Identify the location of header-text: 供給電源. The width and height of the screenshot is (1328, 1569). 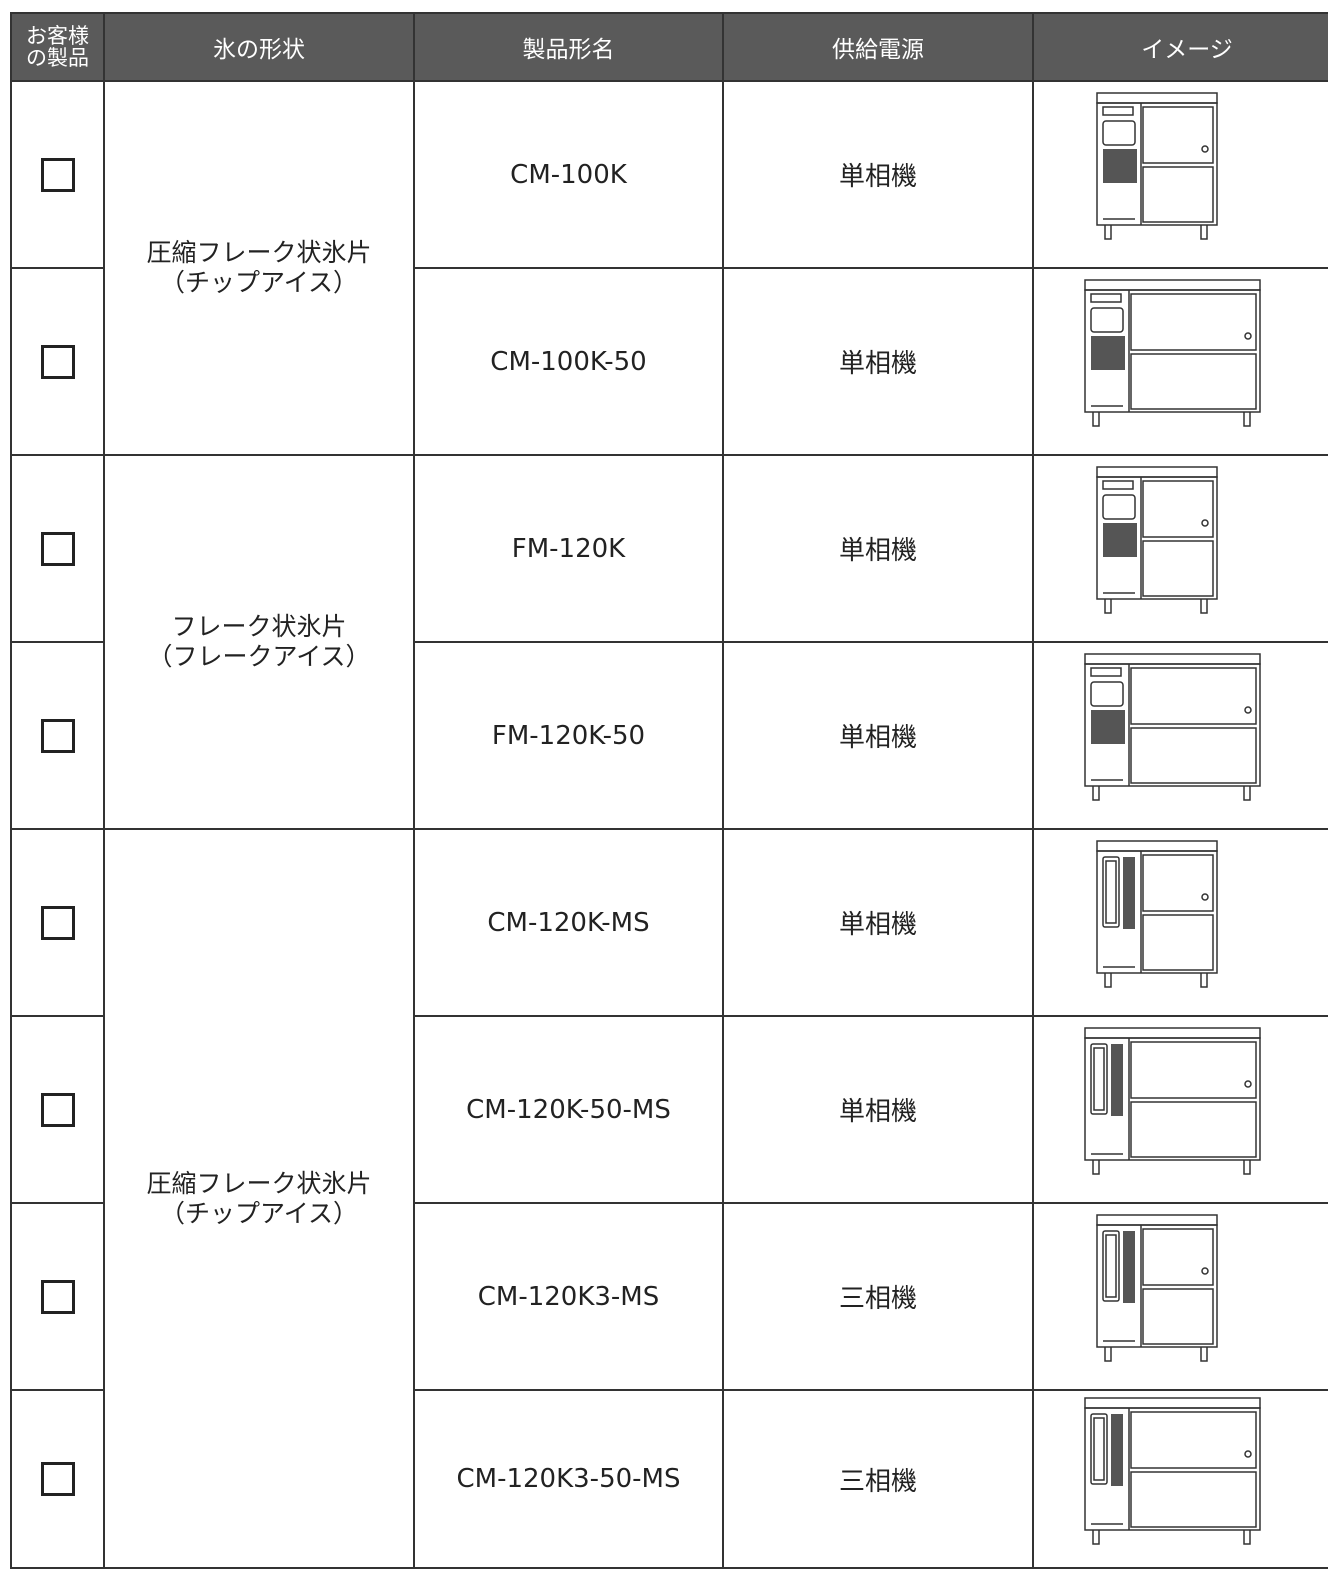
(878, 50).